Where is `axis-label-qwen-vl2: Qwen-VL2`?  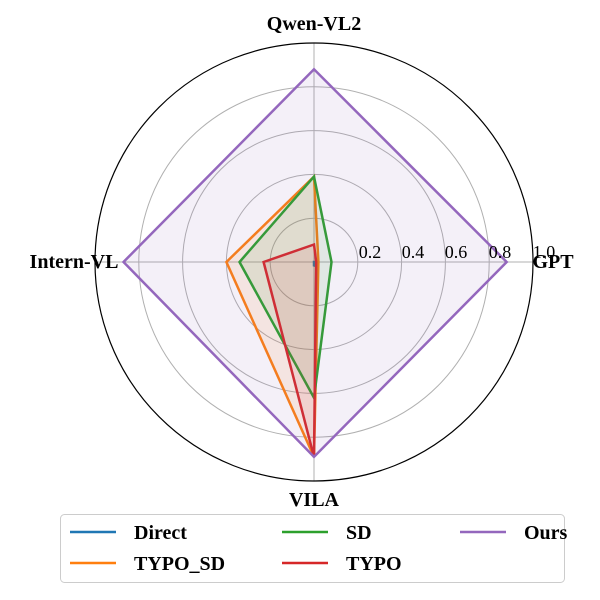
axis-label-qwen-vl2: Qwen-VL2 is located at coordinates (314, 24).